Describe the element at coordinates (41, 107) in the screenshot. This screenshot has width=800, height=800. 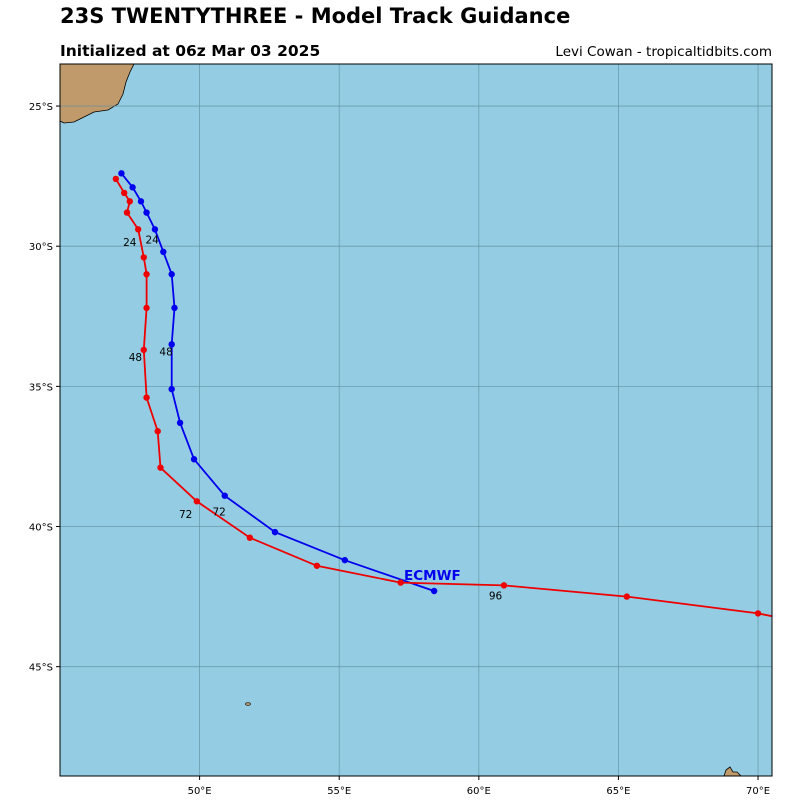
I see `y-tick-label: 25°S` at that location.